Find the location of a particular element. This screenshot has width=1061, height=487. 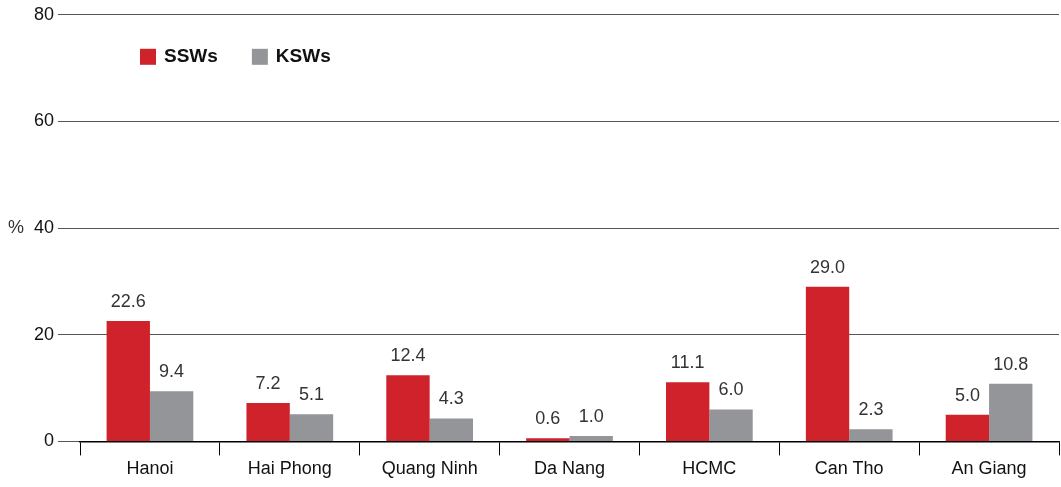

y-tick-label: 60 is located at coordinates (44, 120).